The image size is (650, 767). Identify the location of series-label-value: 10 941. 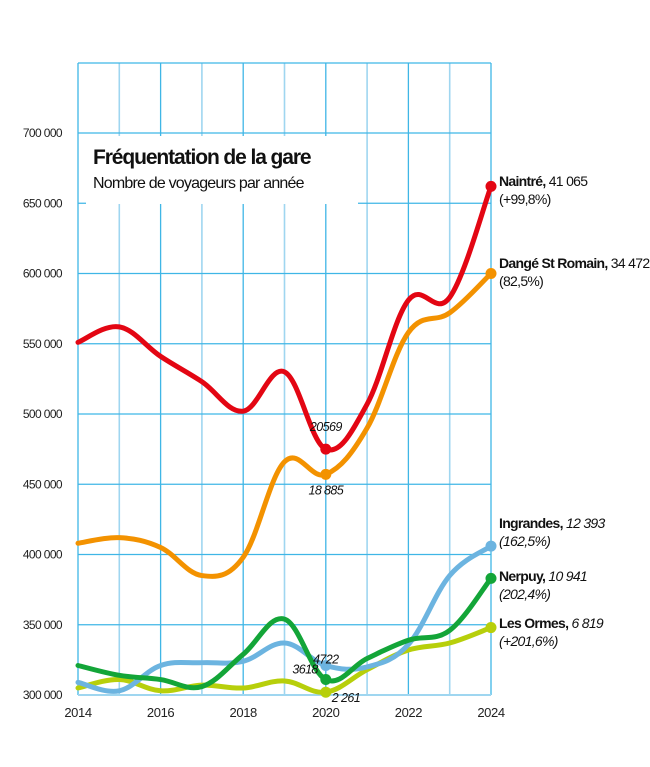
(566, 576).